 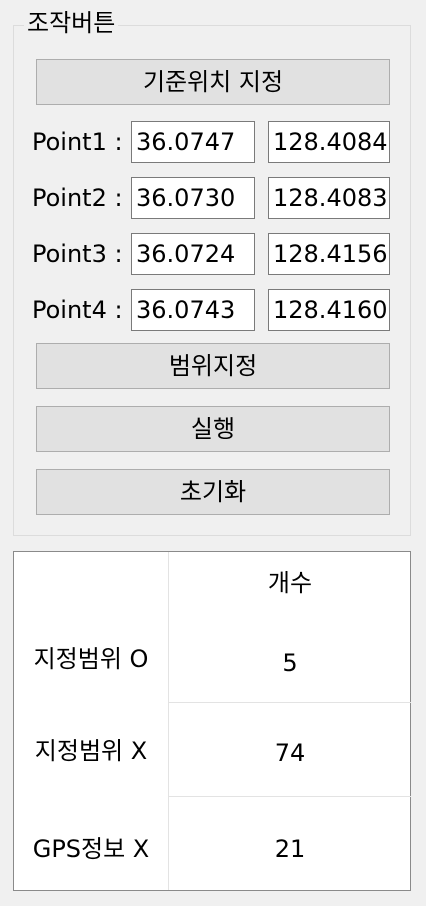 What do you see at coordinates (290, 583) in the screenshot?
I see `count-column-header: 개수` at bounding box center [290, 583].